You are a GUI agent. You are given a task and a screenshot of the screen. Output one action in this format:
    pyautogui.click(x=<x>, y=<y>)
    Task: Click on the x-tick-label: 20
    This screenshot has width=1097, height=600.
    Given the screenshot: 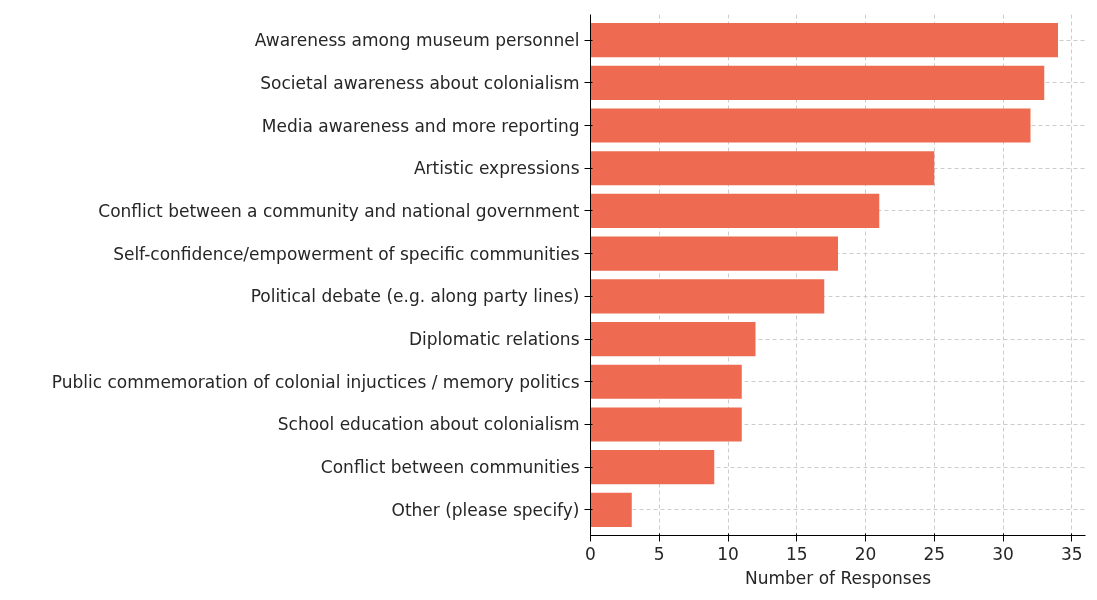 What is the action you would take?
    pyautogui.click(x=865, y=553)
    